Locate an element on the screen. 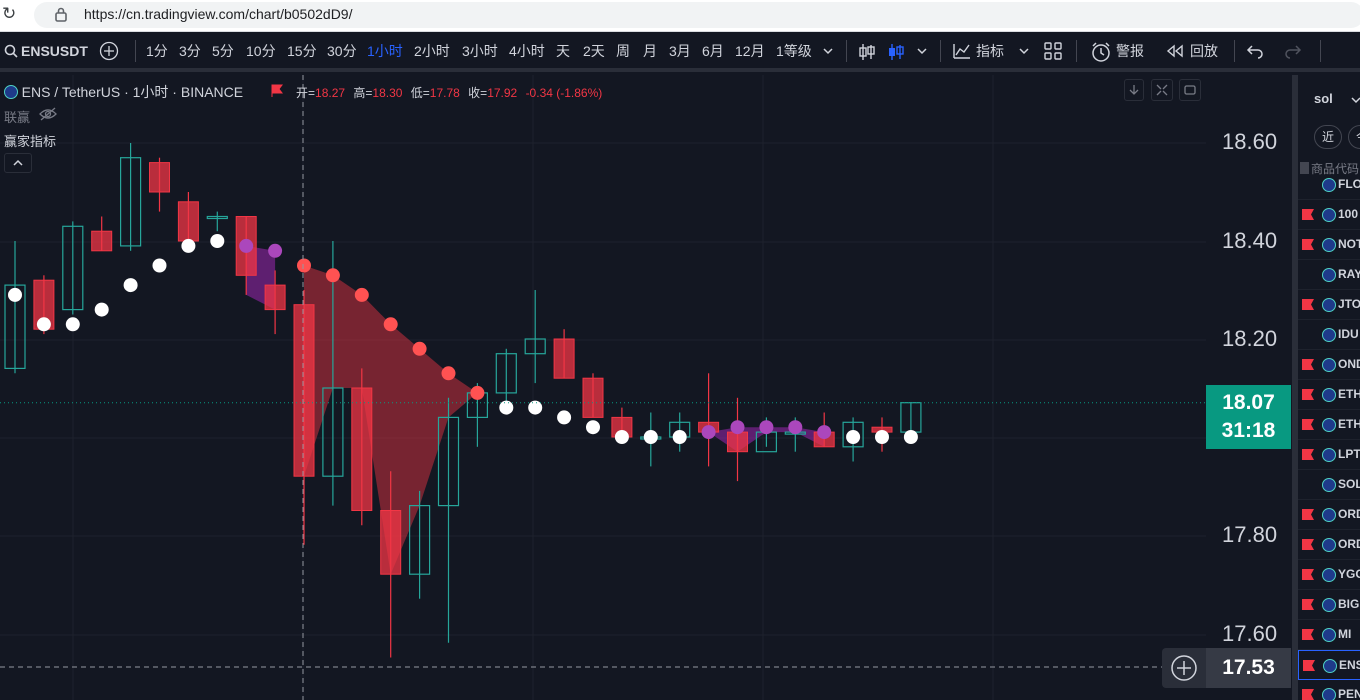 This screenshot has width=1360, height=700. redo-icon is located at coordinates (1293, 51).